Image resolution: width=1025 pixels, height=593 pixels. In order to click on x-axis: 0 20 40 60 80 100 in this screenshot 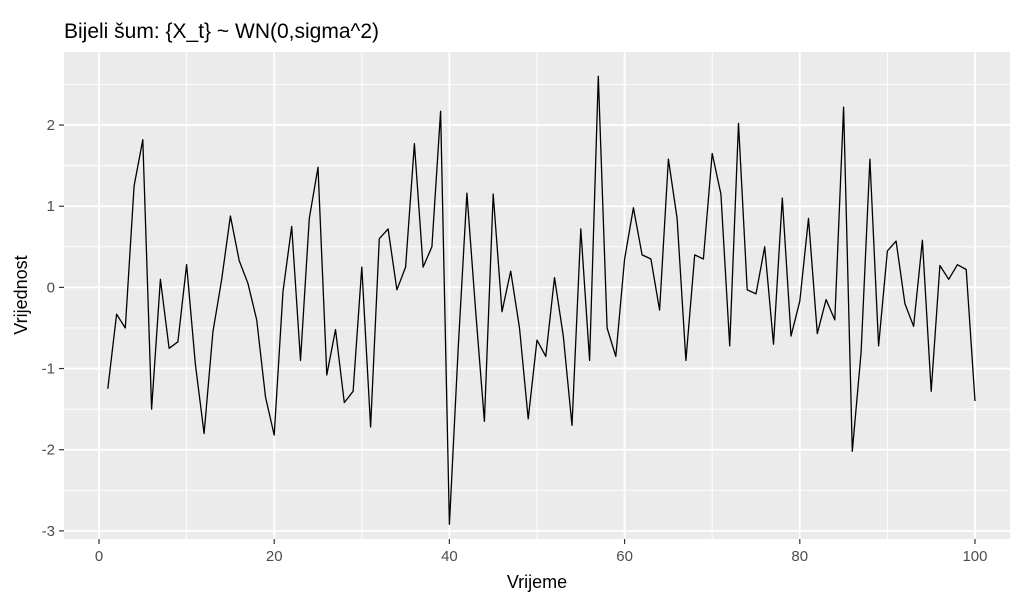, I will do `click(541, 552)`.